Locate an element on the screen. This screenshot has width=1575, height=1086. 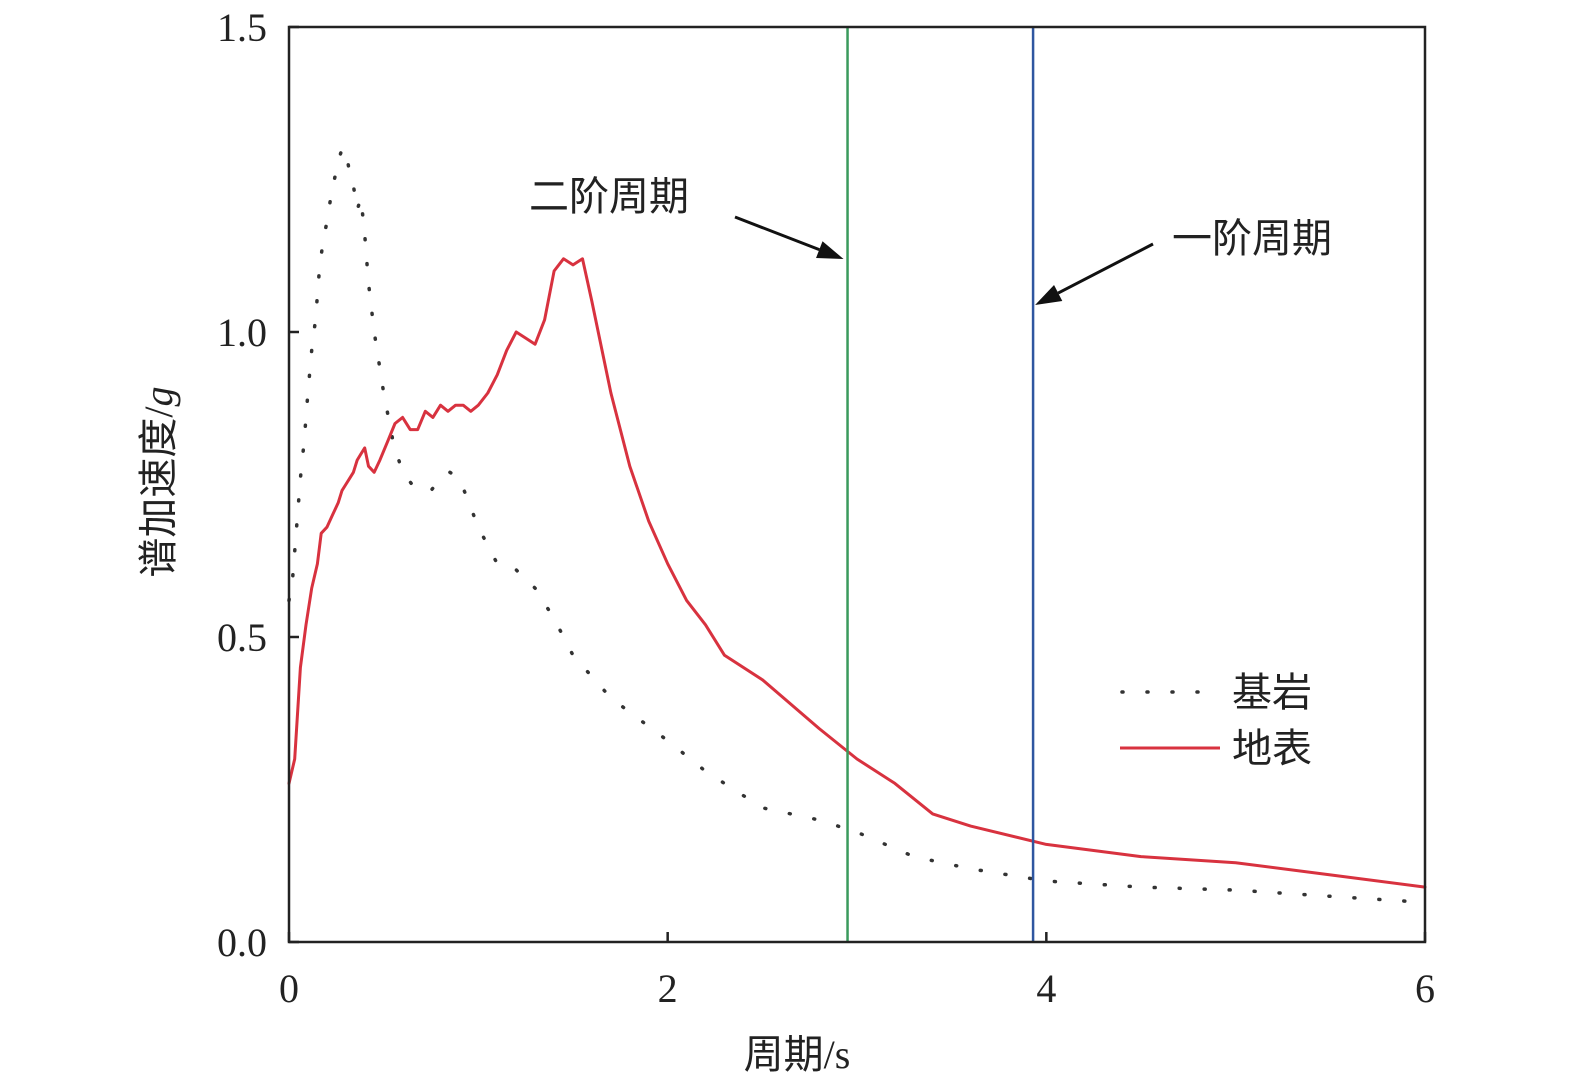
mode-period-lines is located at coordinates (940, 484).